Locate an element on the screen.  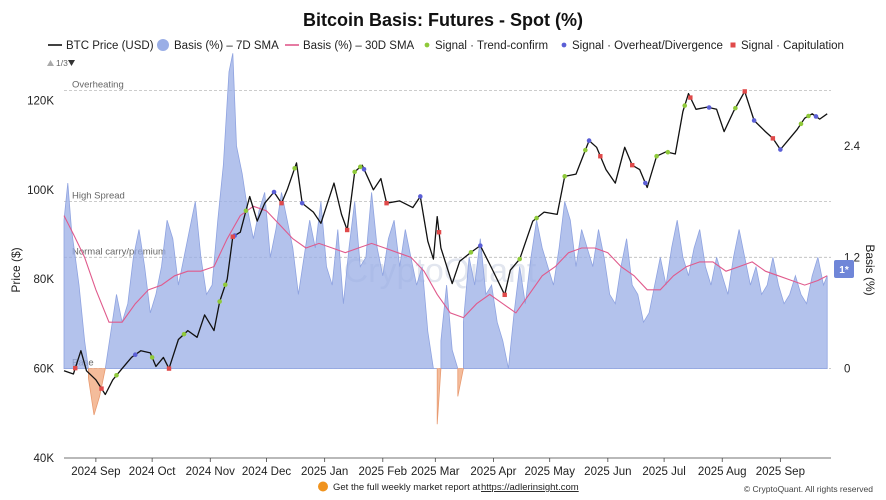
legend-item-0: BTC Price (USD) is located at coordinates (101, 46).